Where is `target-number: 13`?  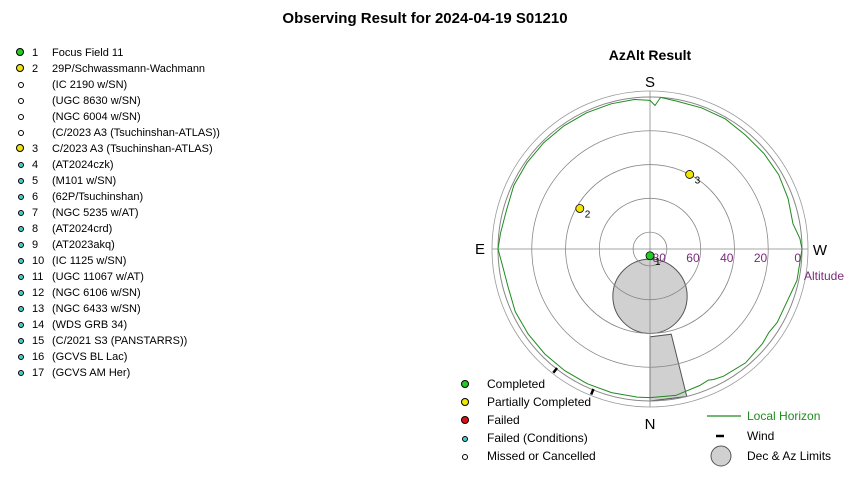
target-number: 13 is located at coordinates (38, 309).